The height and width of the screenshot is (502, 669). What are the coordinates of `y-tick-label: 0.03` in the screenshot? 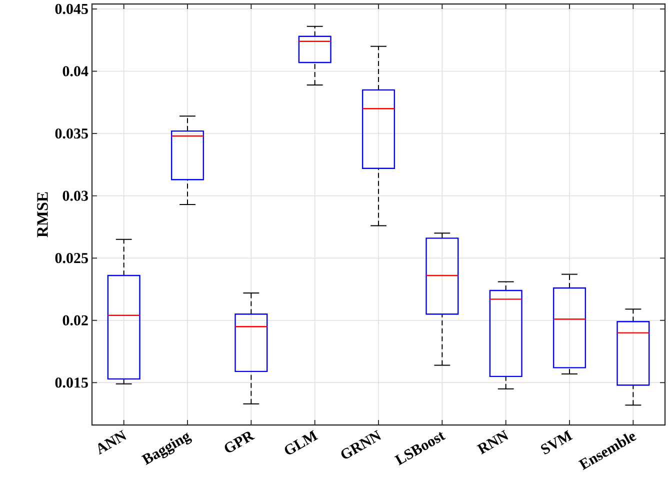 It's located at (75, 195).